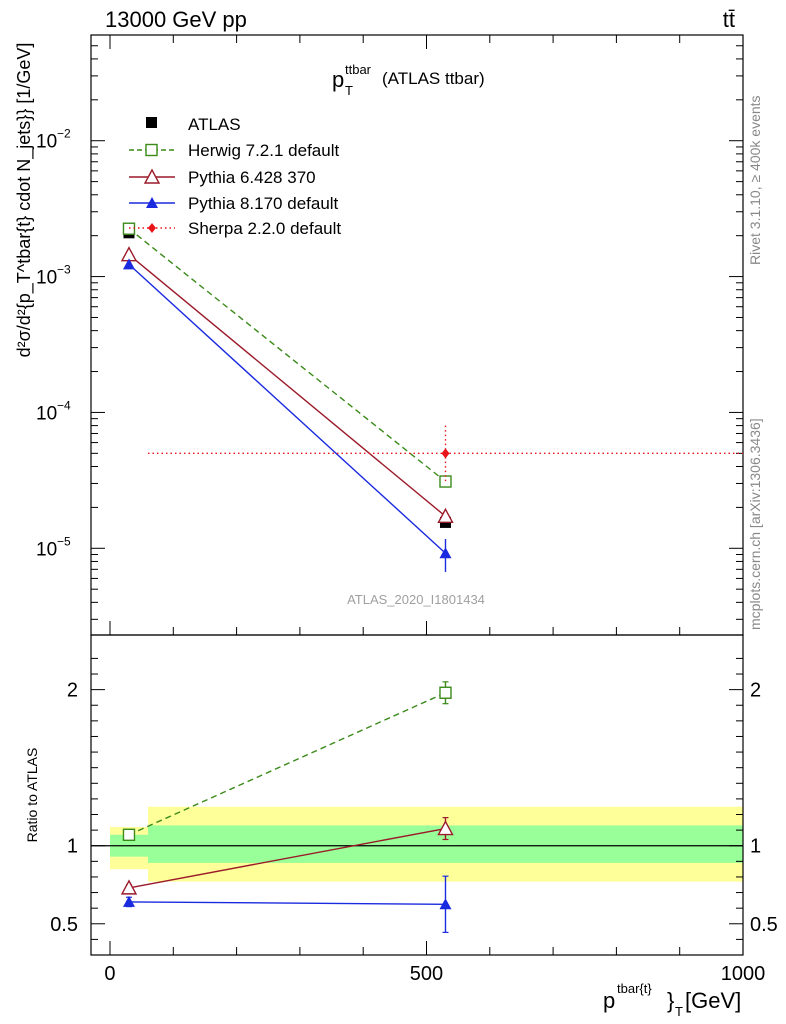  What do you see at coordinates (46, 549) in the screenshot?
I see `y-tick-label-0: 10` at bounding box center [46, 549].